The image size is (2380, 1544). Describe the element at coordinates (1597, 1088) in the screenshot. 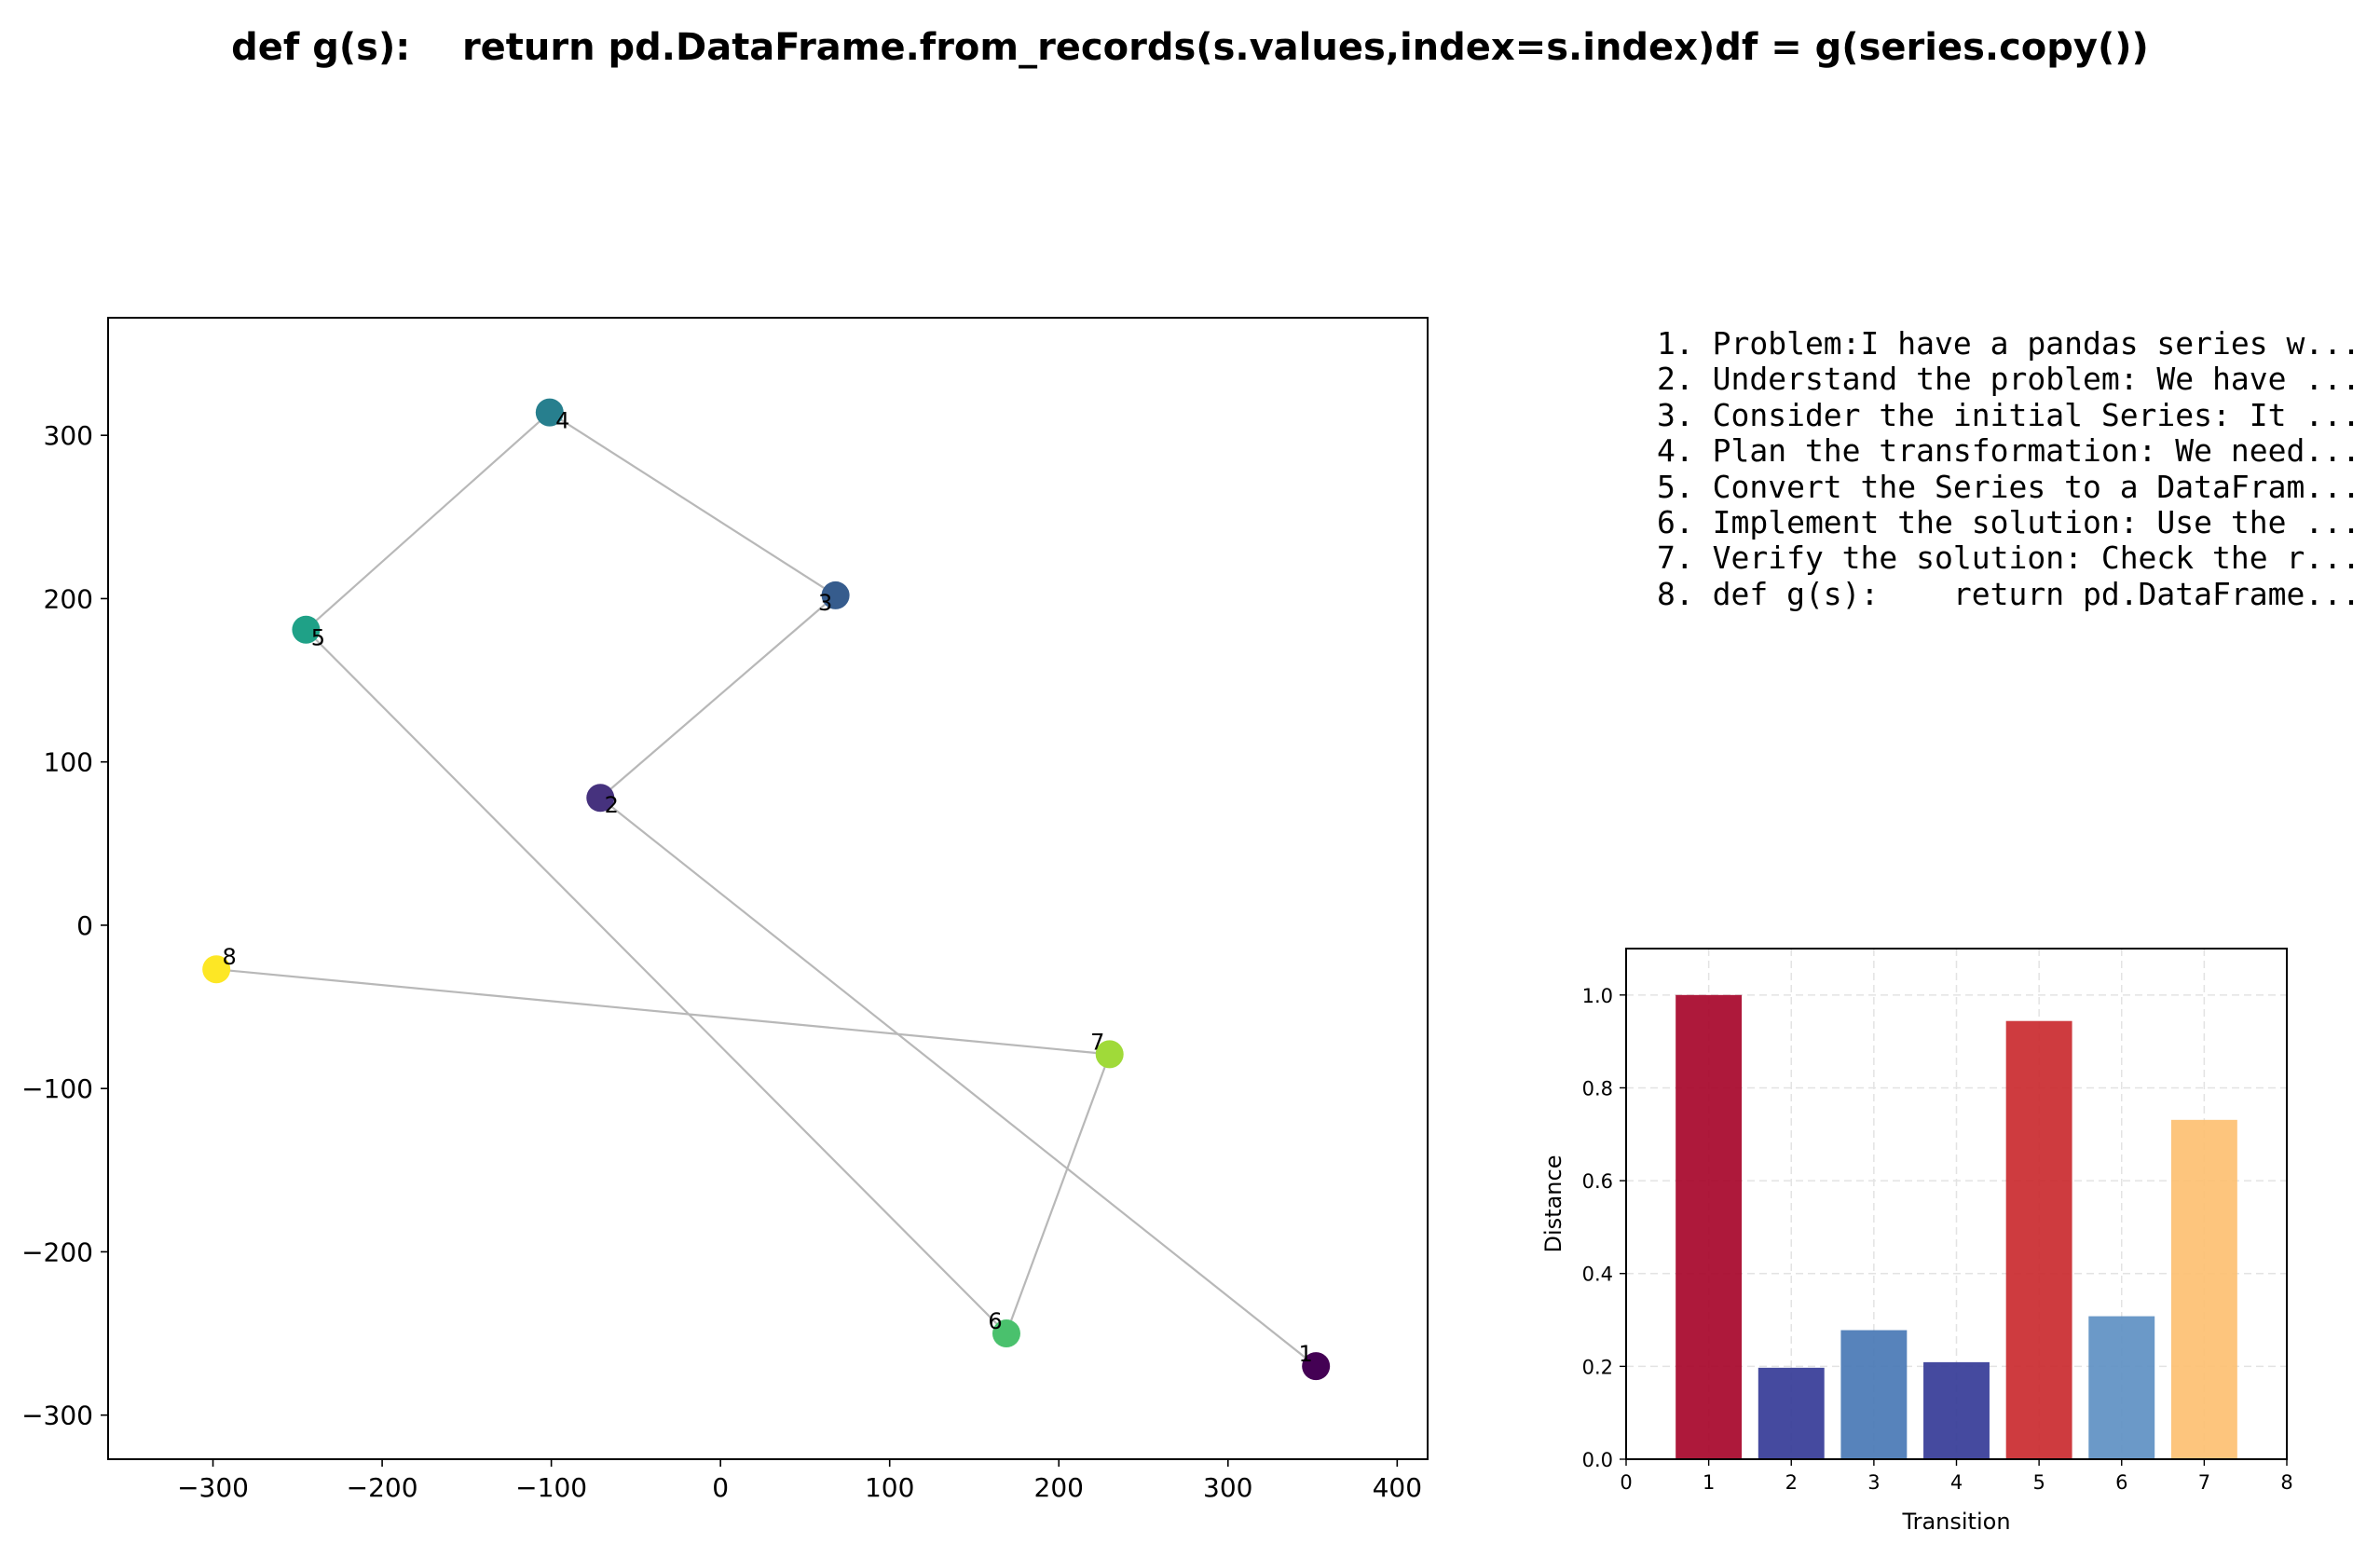

I see `bar-y-tick-label: 0.8` at that location.